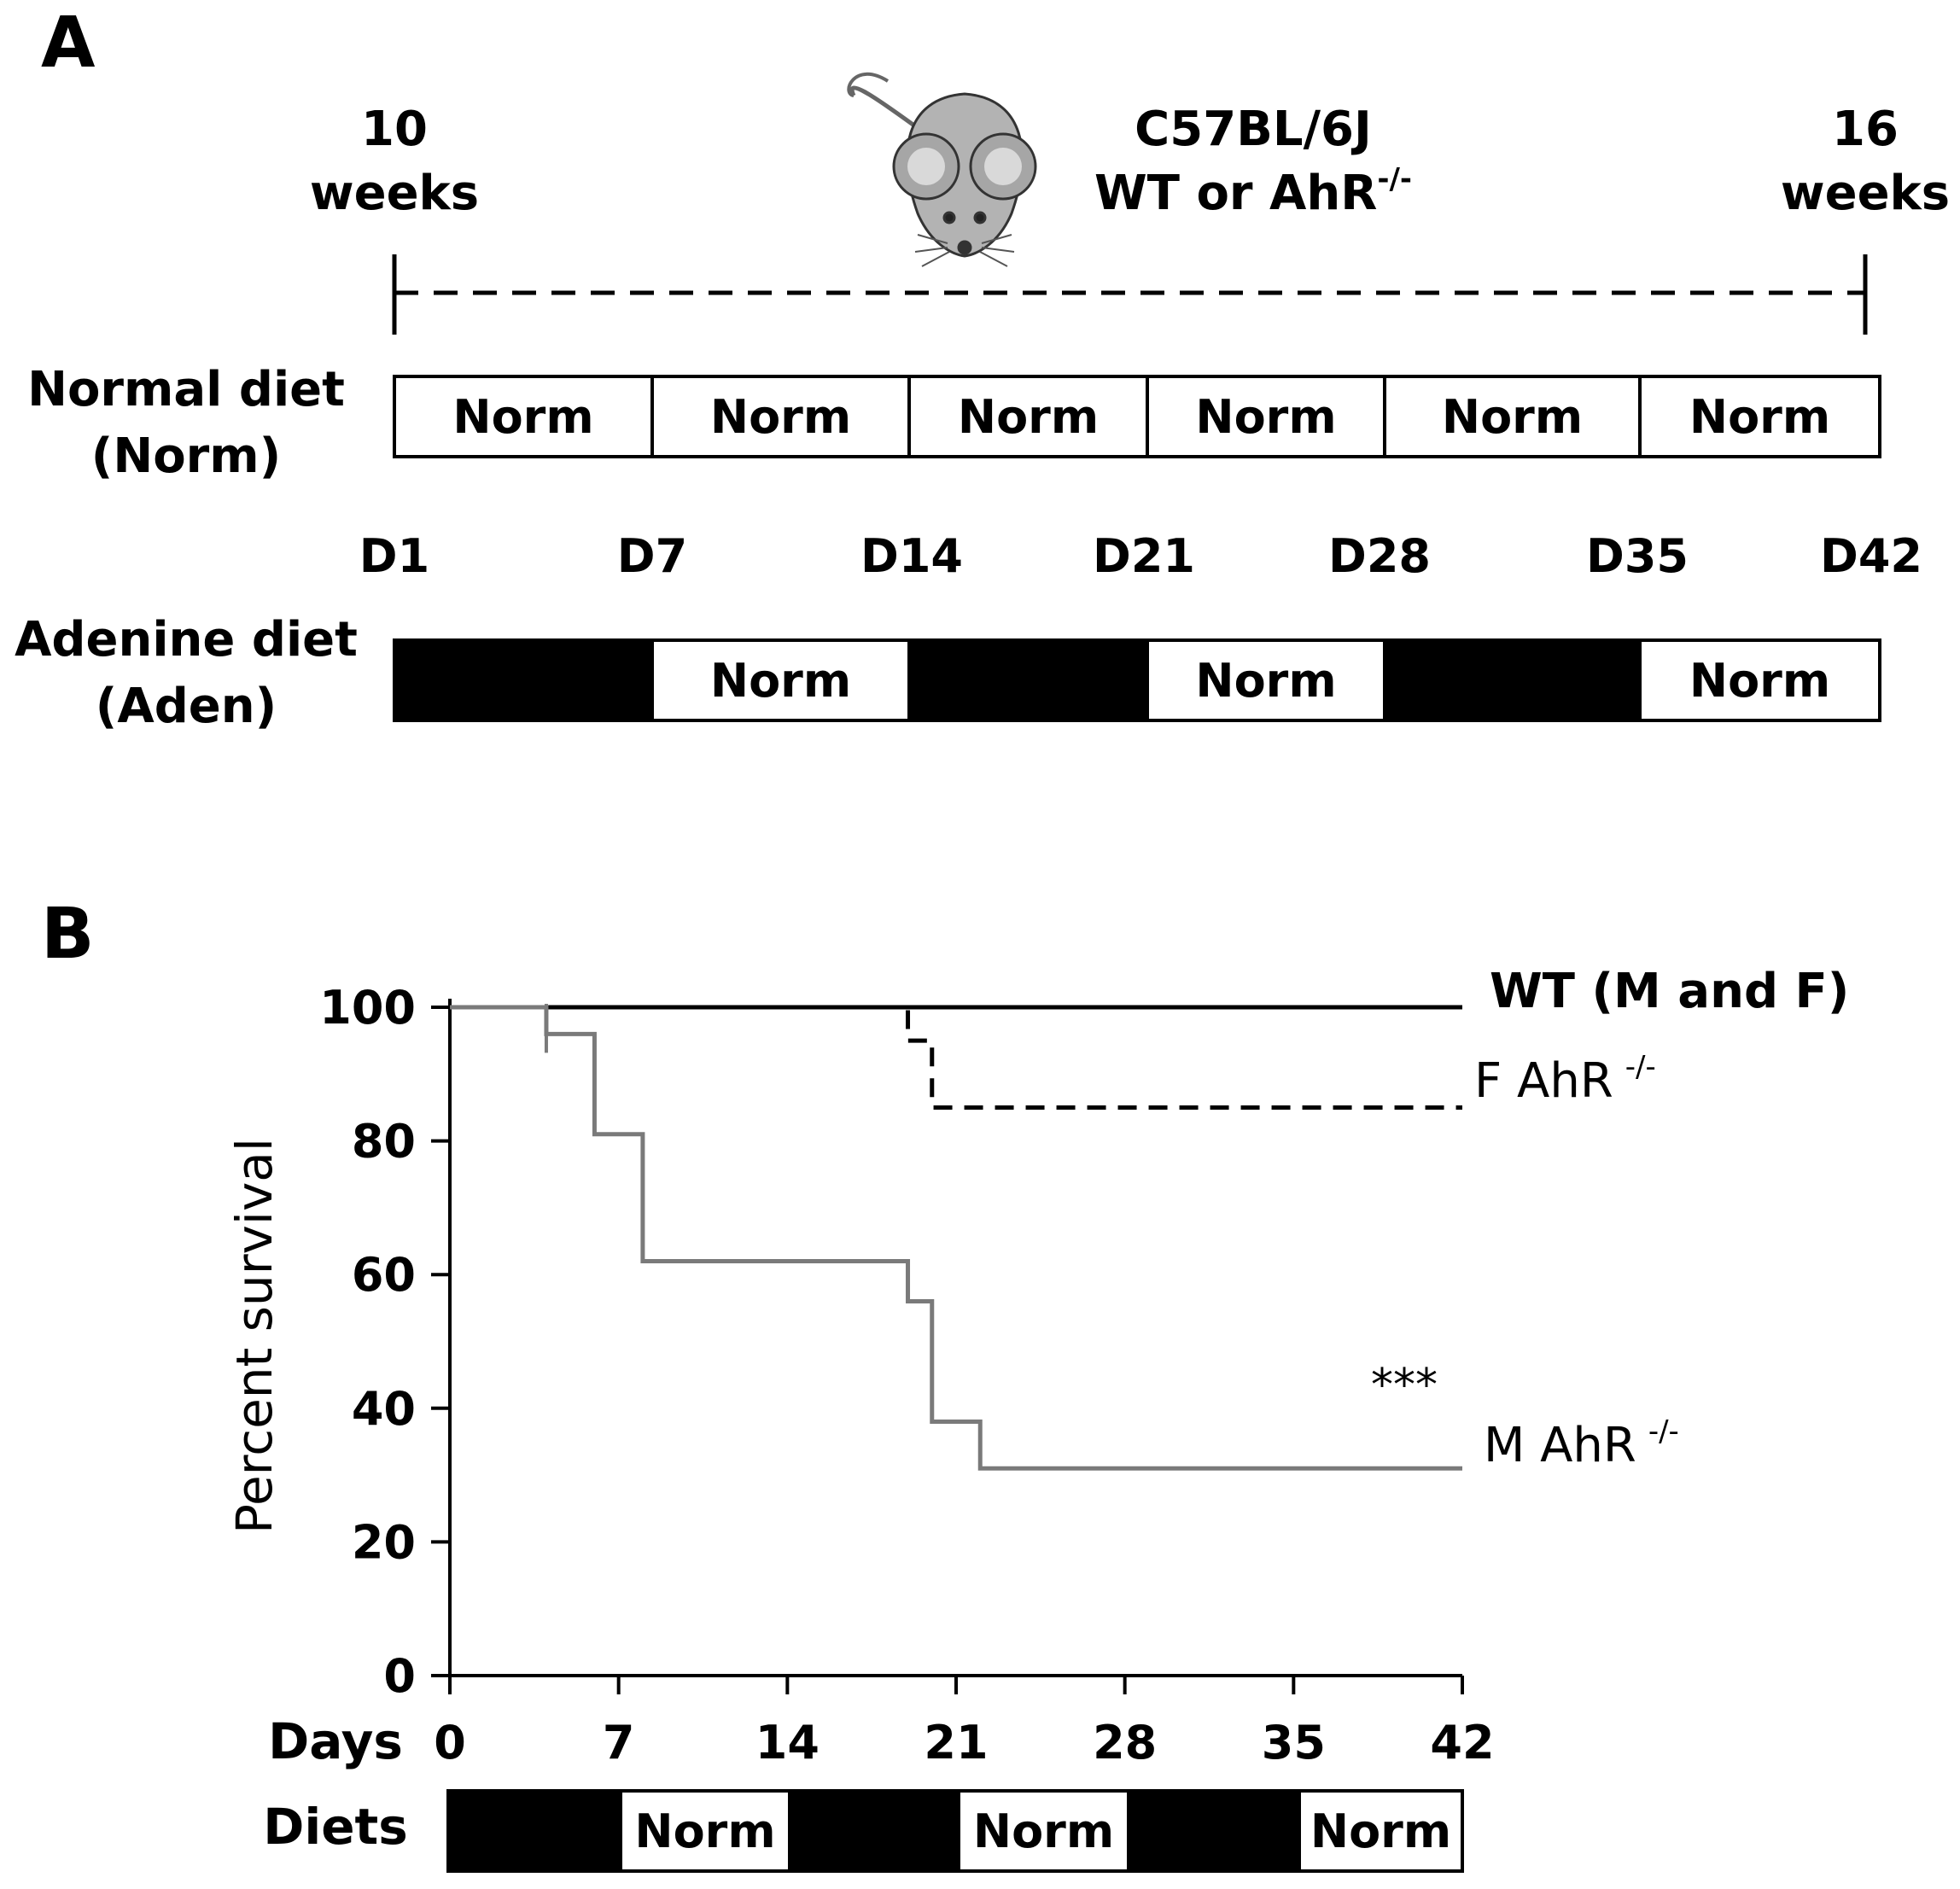  What do you see at coordinates (384, 1542) in the screenshot?
I see `y-tick-label: 20` at bounding box center [384, 1542].